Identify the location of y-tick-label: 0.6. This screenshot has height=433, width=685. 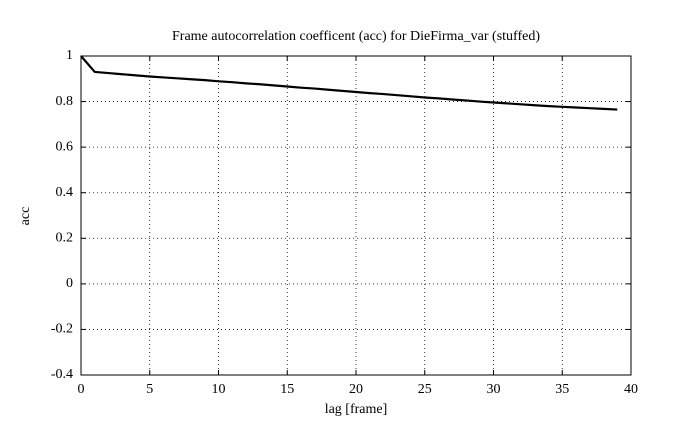
(65, 146).